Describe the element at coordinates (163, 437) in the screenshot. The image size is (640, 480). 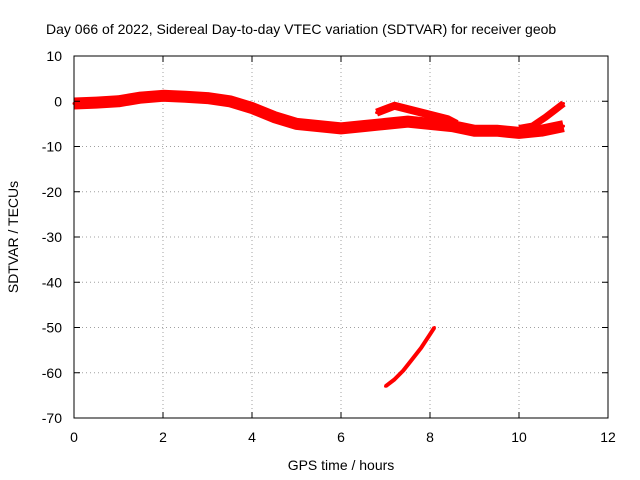
I see `x-tick-label: 2` at that location.